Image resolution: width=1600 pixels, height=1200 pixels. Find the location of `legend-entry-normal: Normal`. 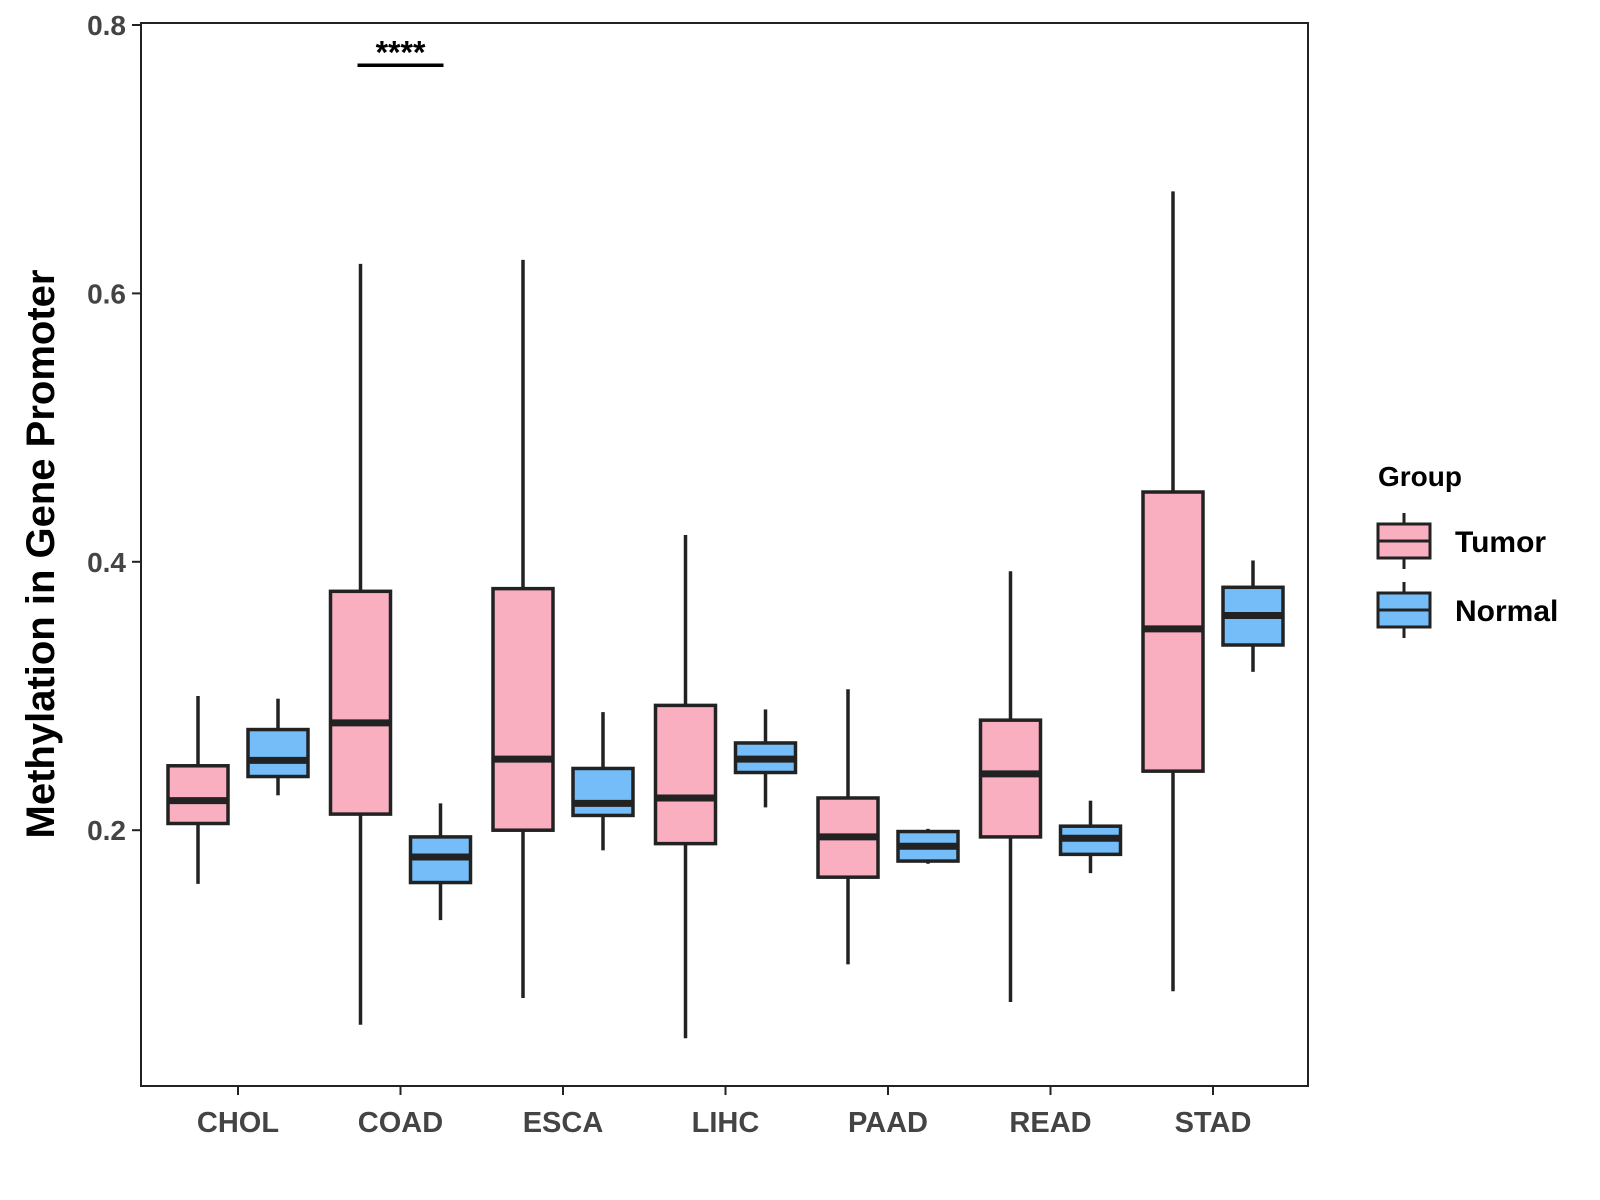

legend-entry-normal: Normal is located at coordinates (1467, 610).